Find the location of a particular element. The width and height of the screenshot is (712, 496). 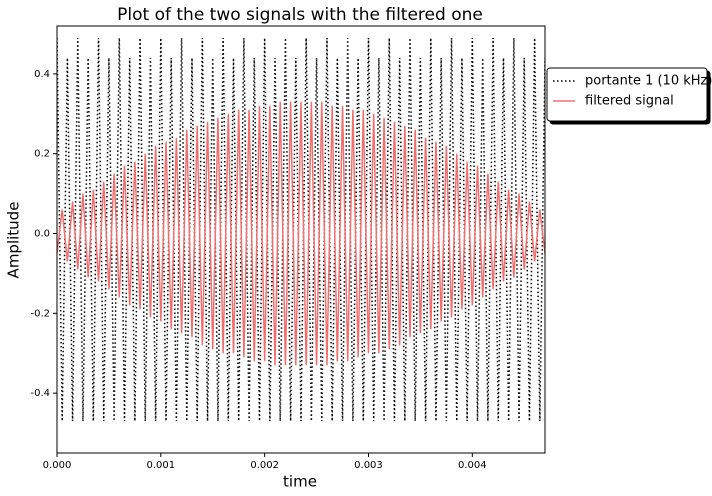

y-axis-label: Amplitude is located at coordinates (14, 240).